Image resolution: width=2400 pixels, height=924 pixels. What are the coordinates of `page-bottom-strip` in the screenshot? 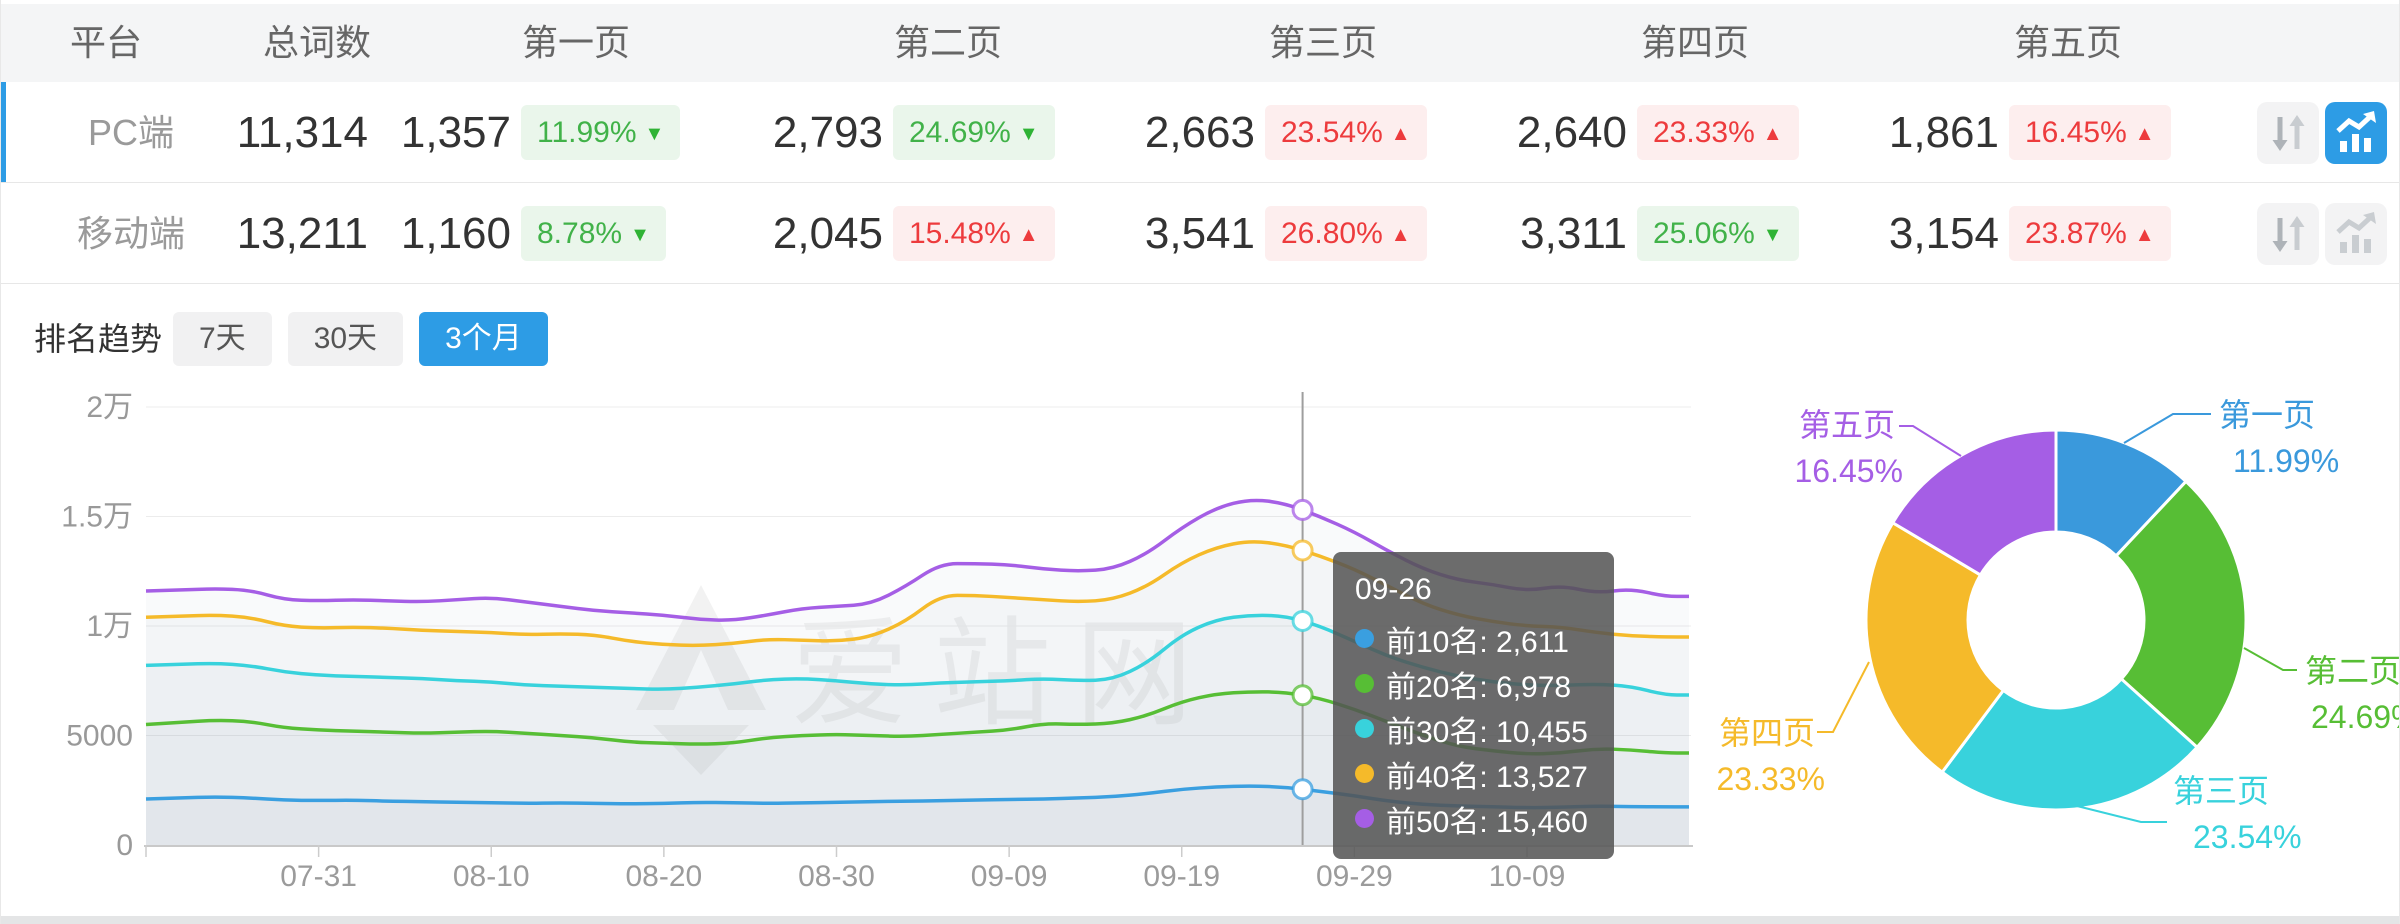 It's located at (1200, 920).